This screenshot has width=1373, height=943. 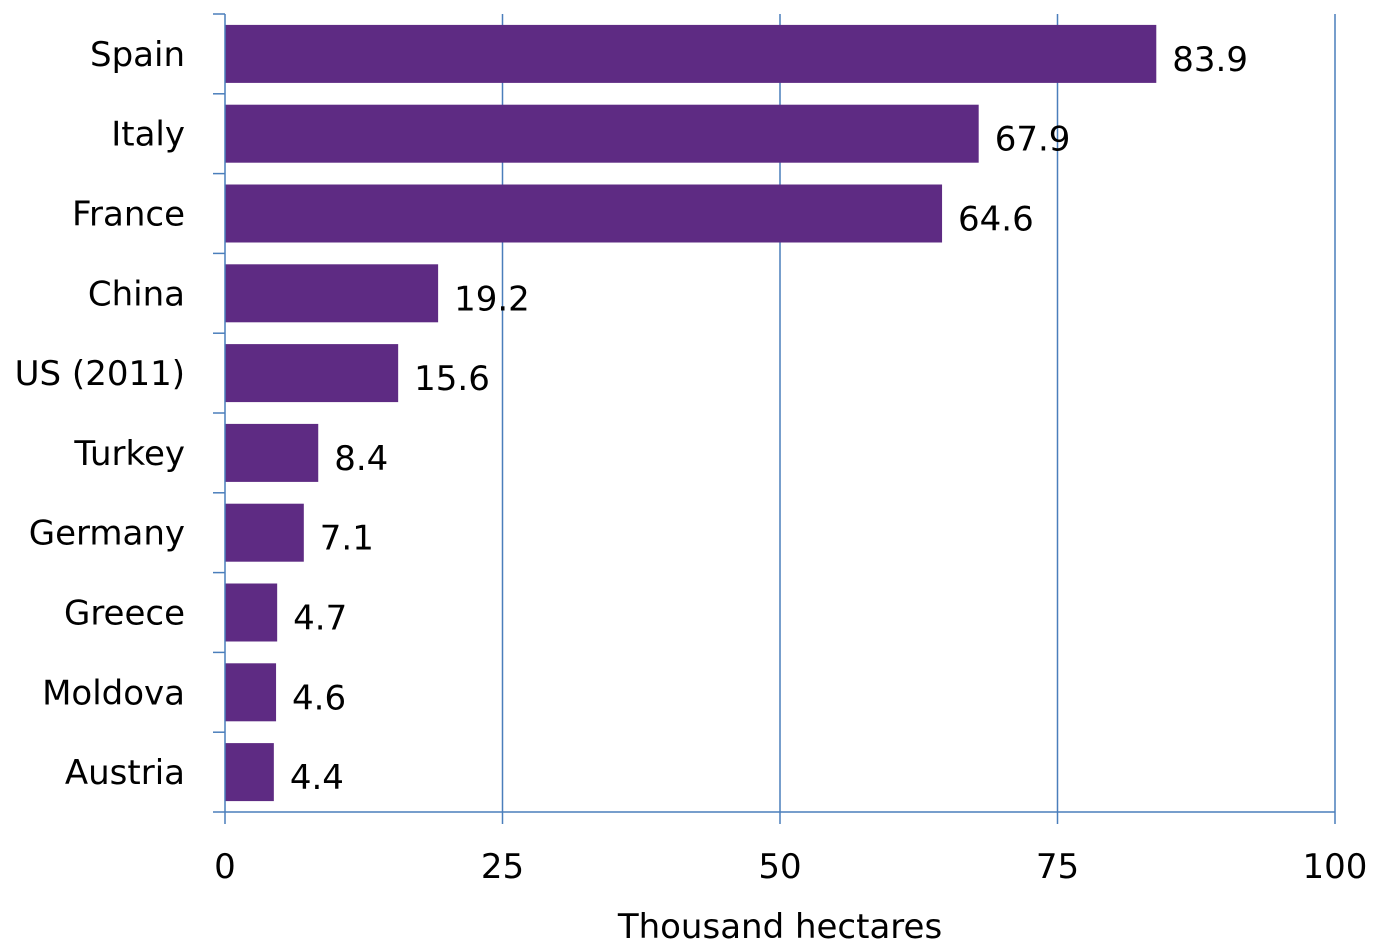 I want to click on bar-spain, so click(x=691, y=53).